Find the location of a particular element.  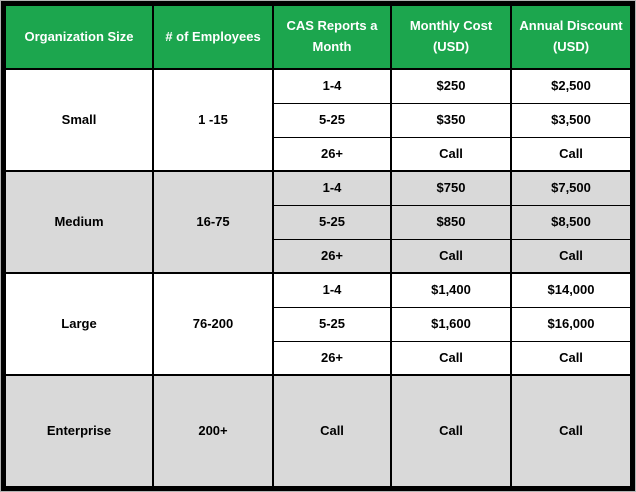

annual-discount-cell: $8,500 is located at coordinates (571, 223).